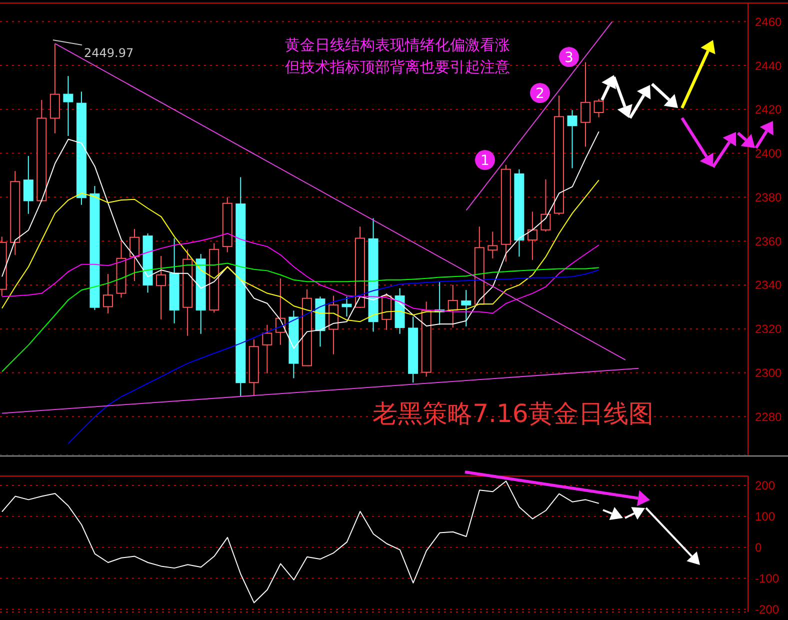 The height and width of the screenshot is (620, 788). What do you see at coordinates (768, 417) in the screenshot?
I see `y-tick-label: 2280` at bounding box center [768, 417].